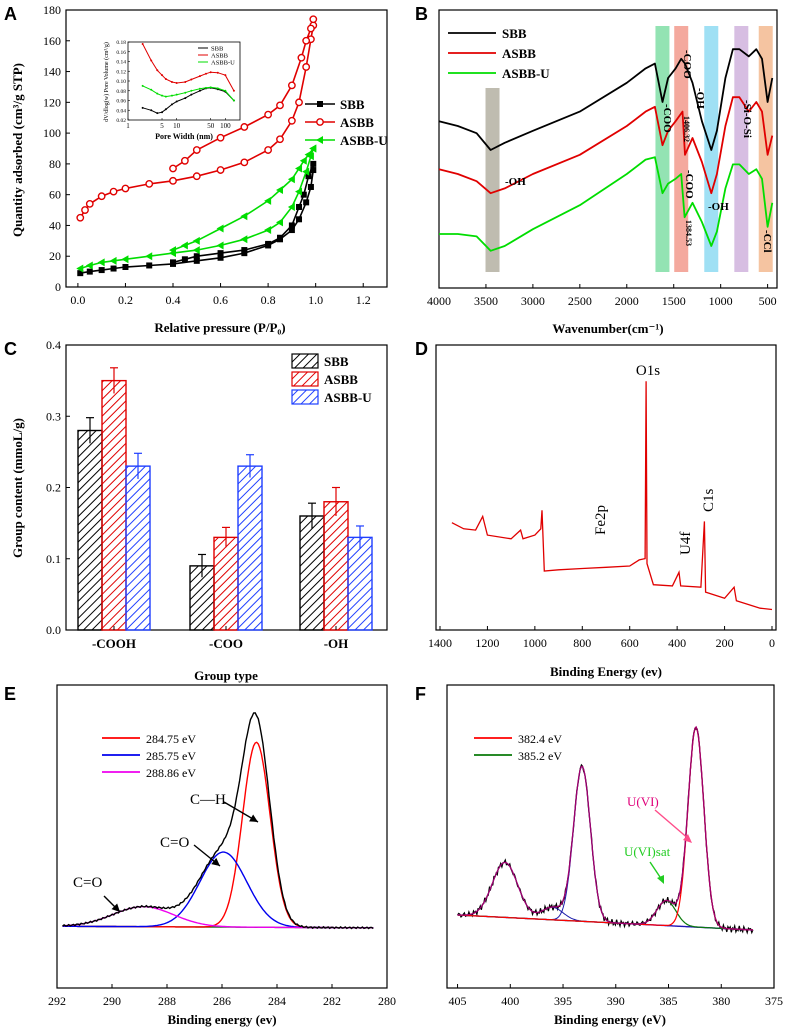 The height and width of the screenshot is (1030, 789). Describe the element at coordinates (121, 102) in the screenshot. I see `inset-y-tick-label: 0.06` at that location.